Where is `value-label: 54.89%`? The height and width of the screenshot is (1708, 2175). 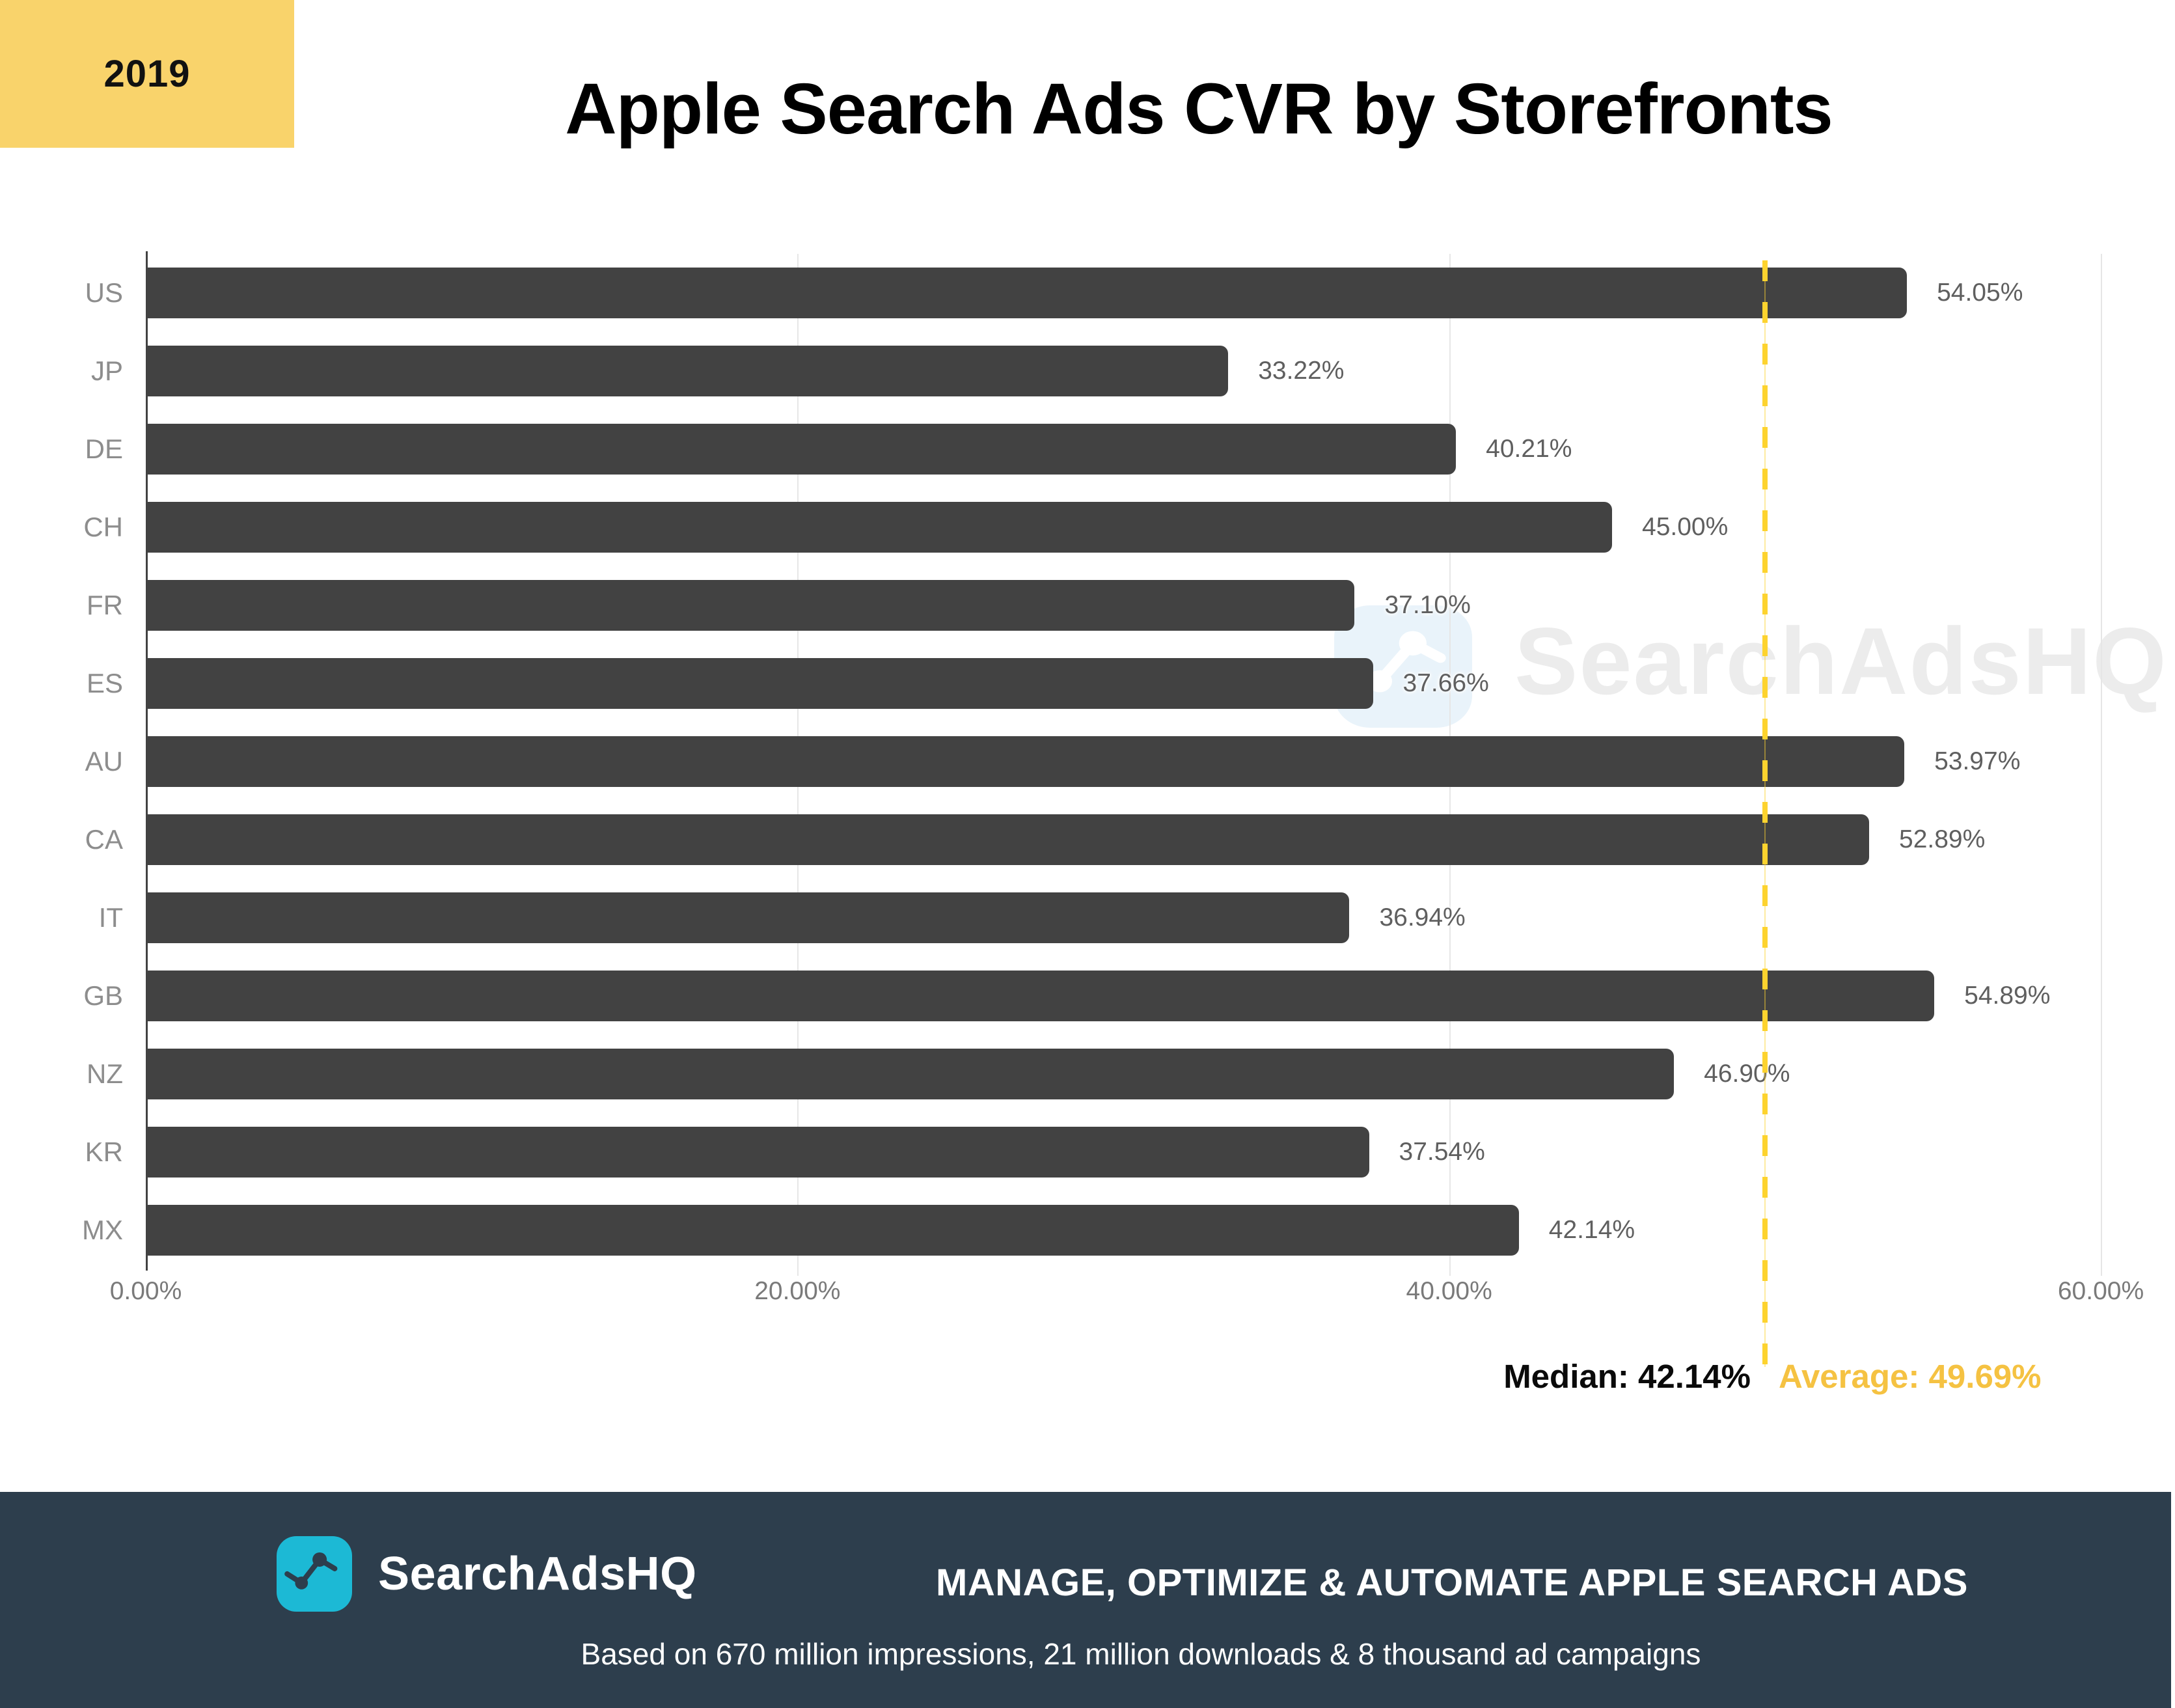
value-label: 54.89% is located at coordinates (2007, 996).